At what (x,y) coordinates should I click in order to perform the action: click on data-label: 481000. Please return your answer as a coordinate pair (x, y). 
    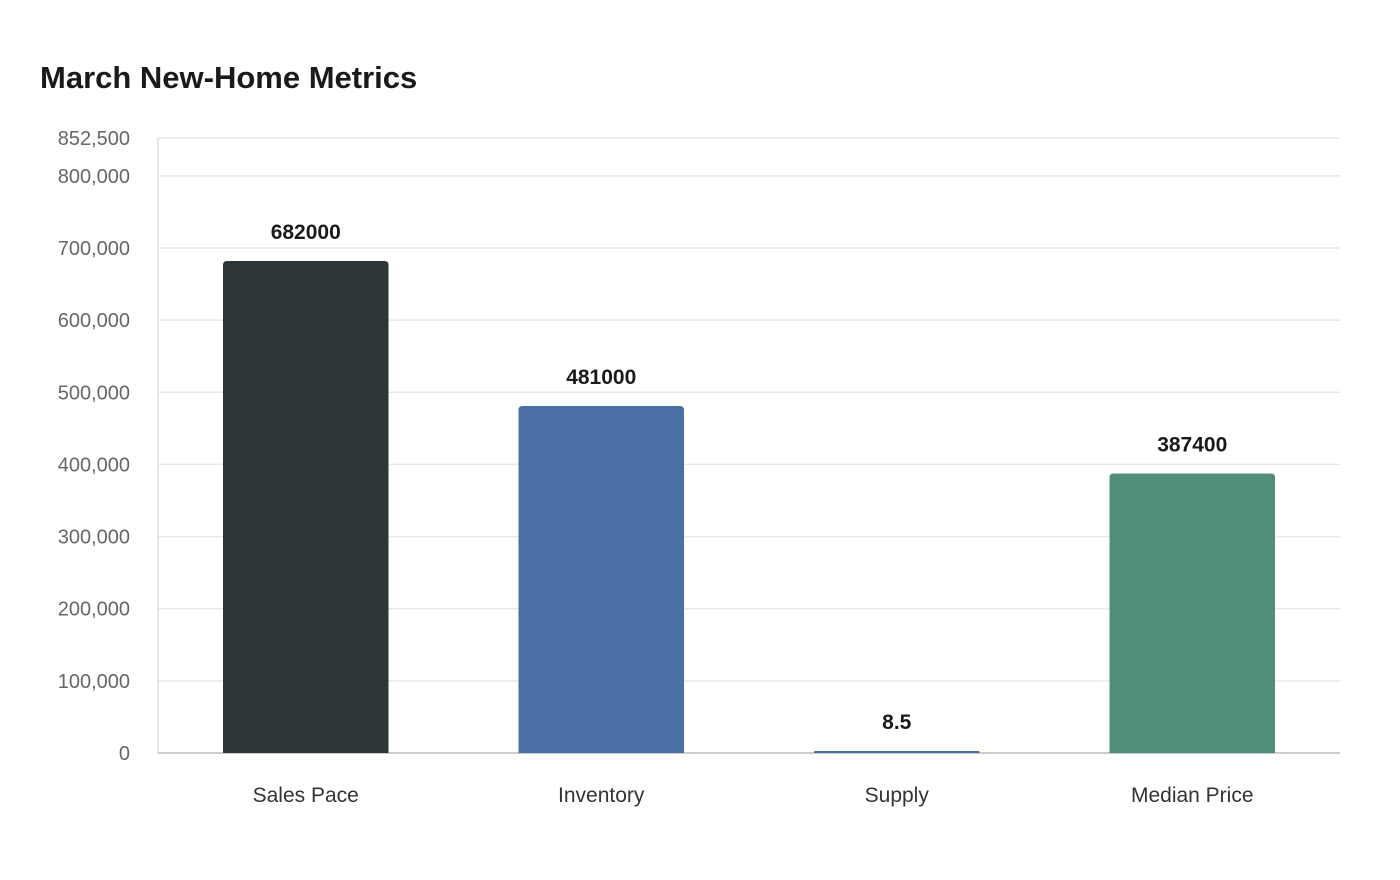
    Looking at the image, I should click on (601, 377).